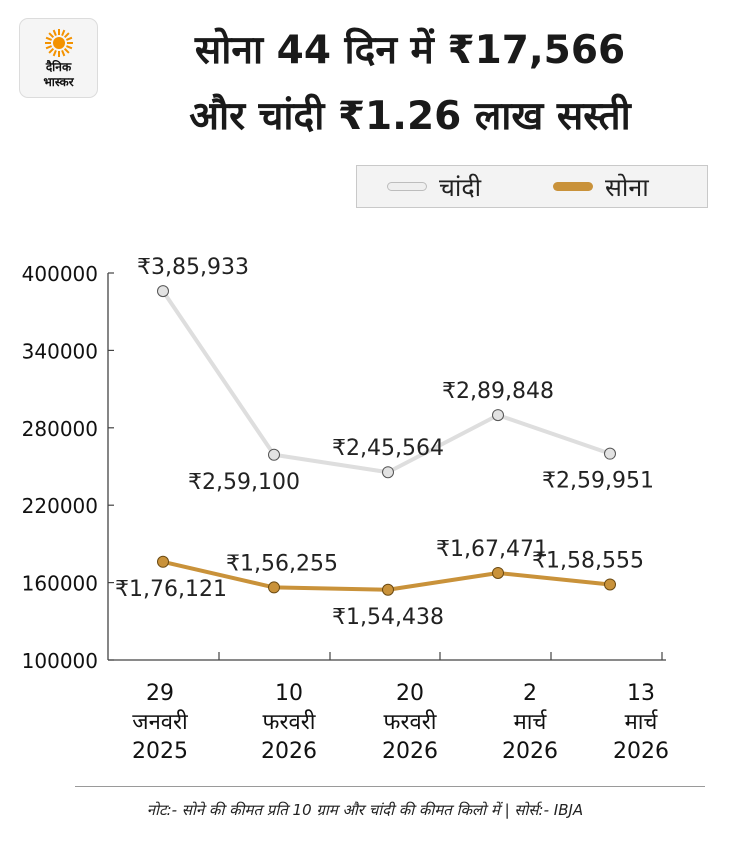 The image size is (730, 852). I want to click on legend-silver-label: चांदी, so click(460, 187).